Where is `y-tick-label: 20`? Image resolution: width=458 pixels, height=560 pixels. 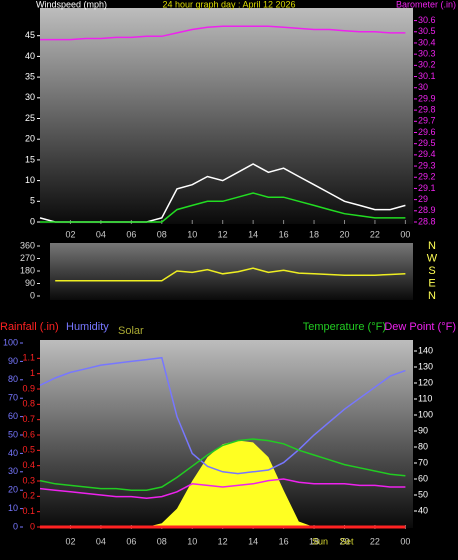 y-tick-label: 20 is located at coordinates (30, 139).